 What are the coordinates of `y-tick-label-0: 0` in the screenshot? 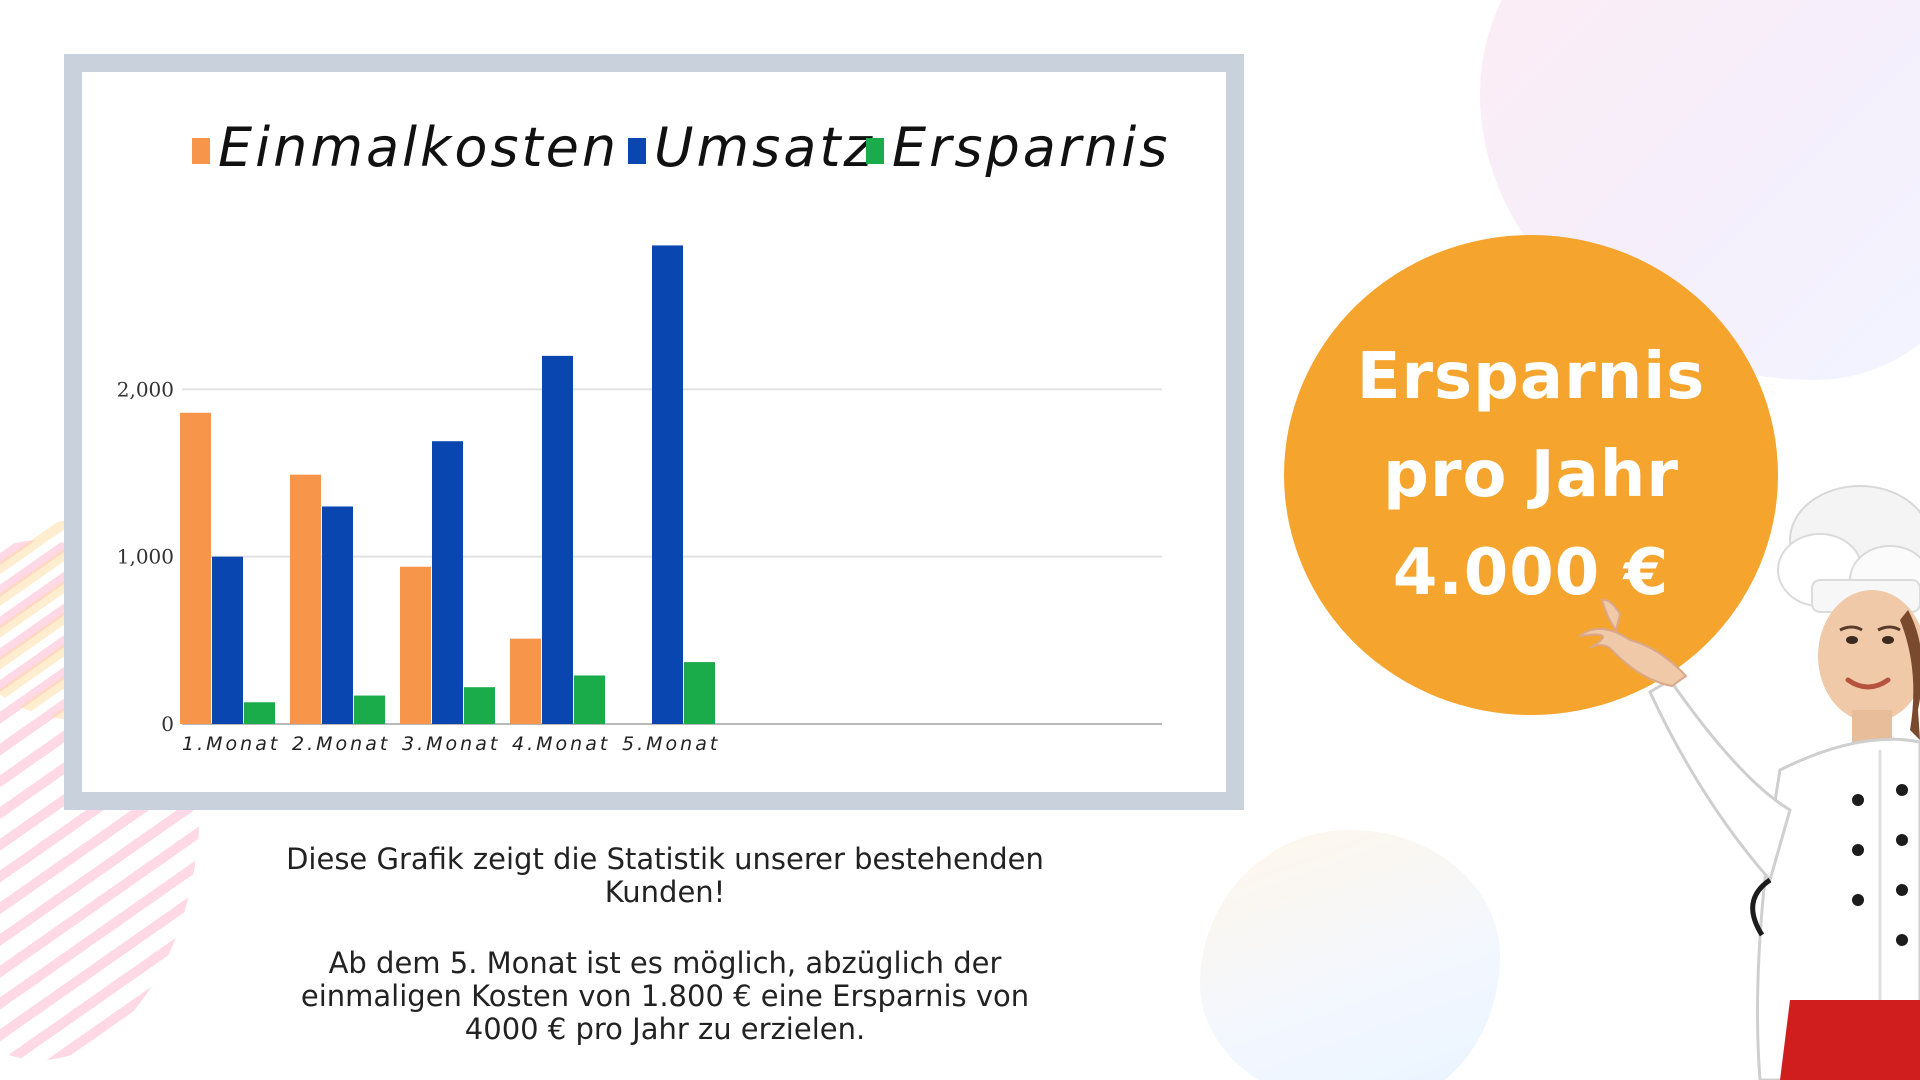 It's located at (167, 724).